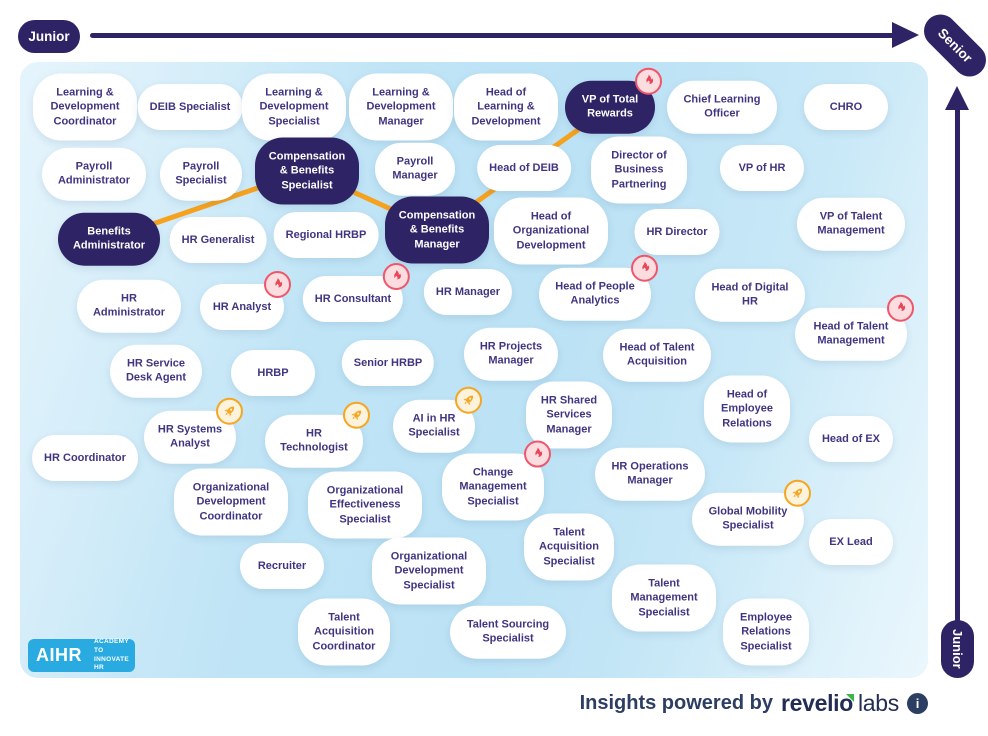  I want to click on role-pill-change-management-specialist: Change Management Specialist, so click(496, 480).